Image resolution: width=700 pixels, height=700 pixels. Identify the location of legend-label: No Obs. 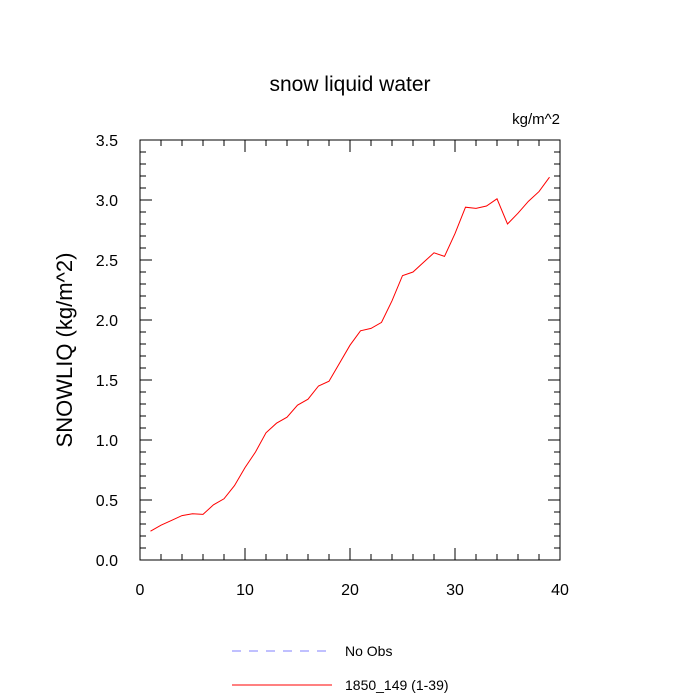
(368, 651).